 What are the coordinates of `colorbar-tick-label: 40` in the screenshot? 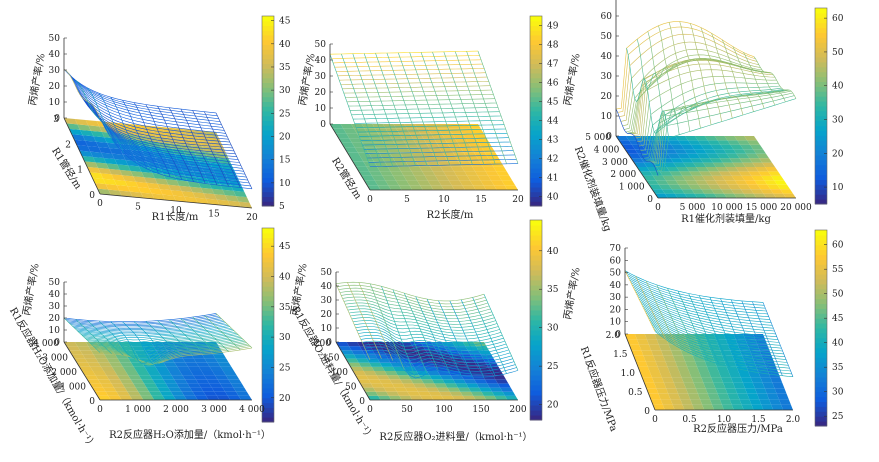 It's located at (553, 252).